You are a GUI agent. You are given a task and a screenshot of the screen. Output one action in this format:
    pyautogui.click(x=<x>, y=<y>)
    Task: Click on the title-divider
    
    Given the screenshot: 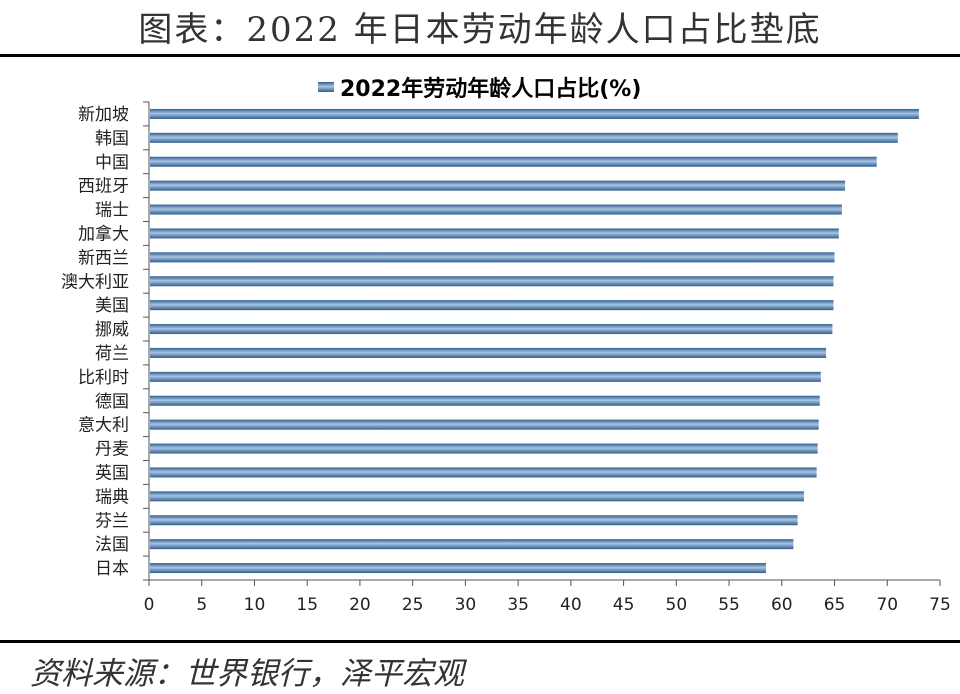 What is the action you would take?
    pyautogui.click(x=480, y=55)
    